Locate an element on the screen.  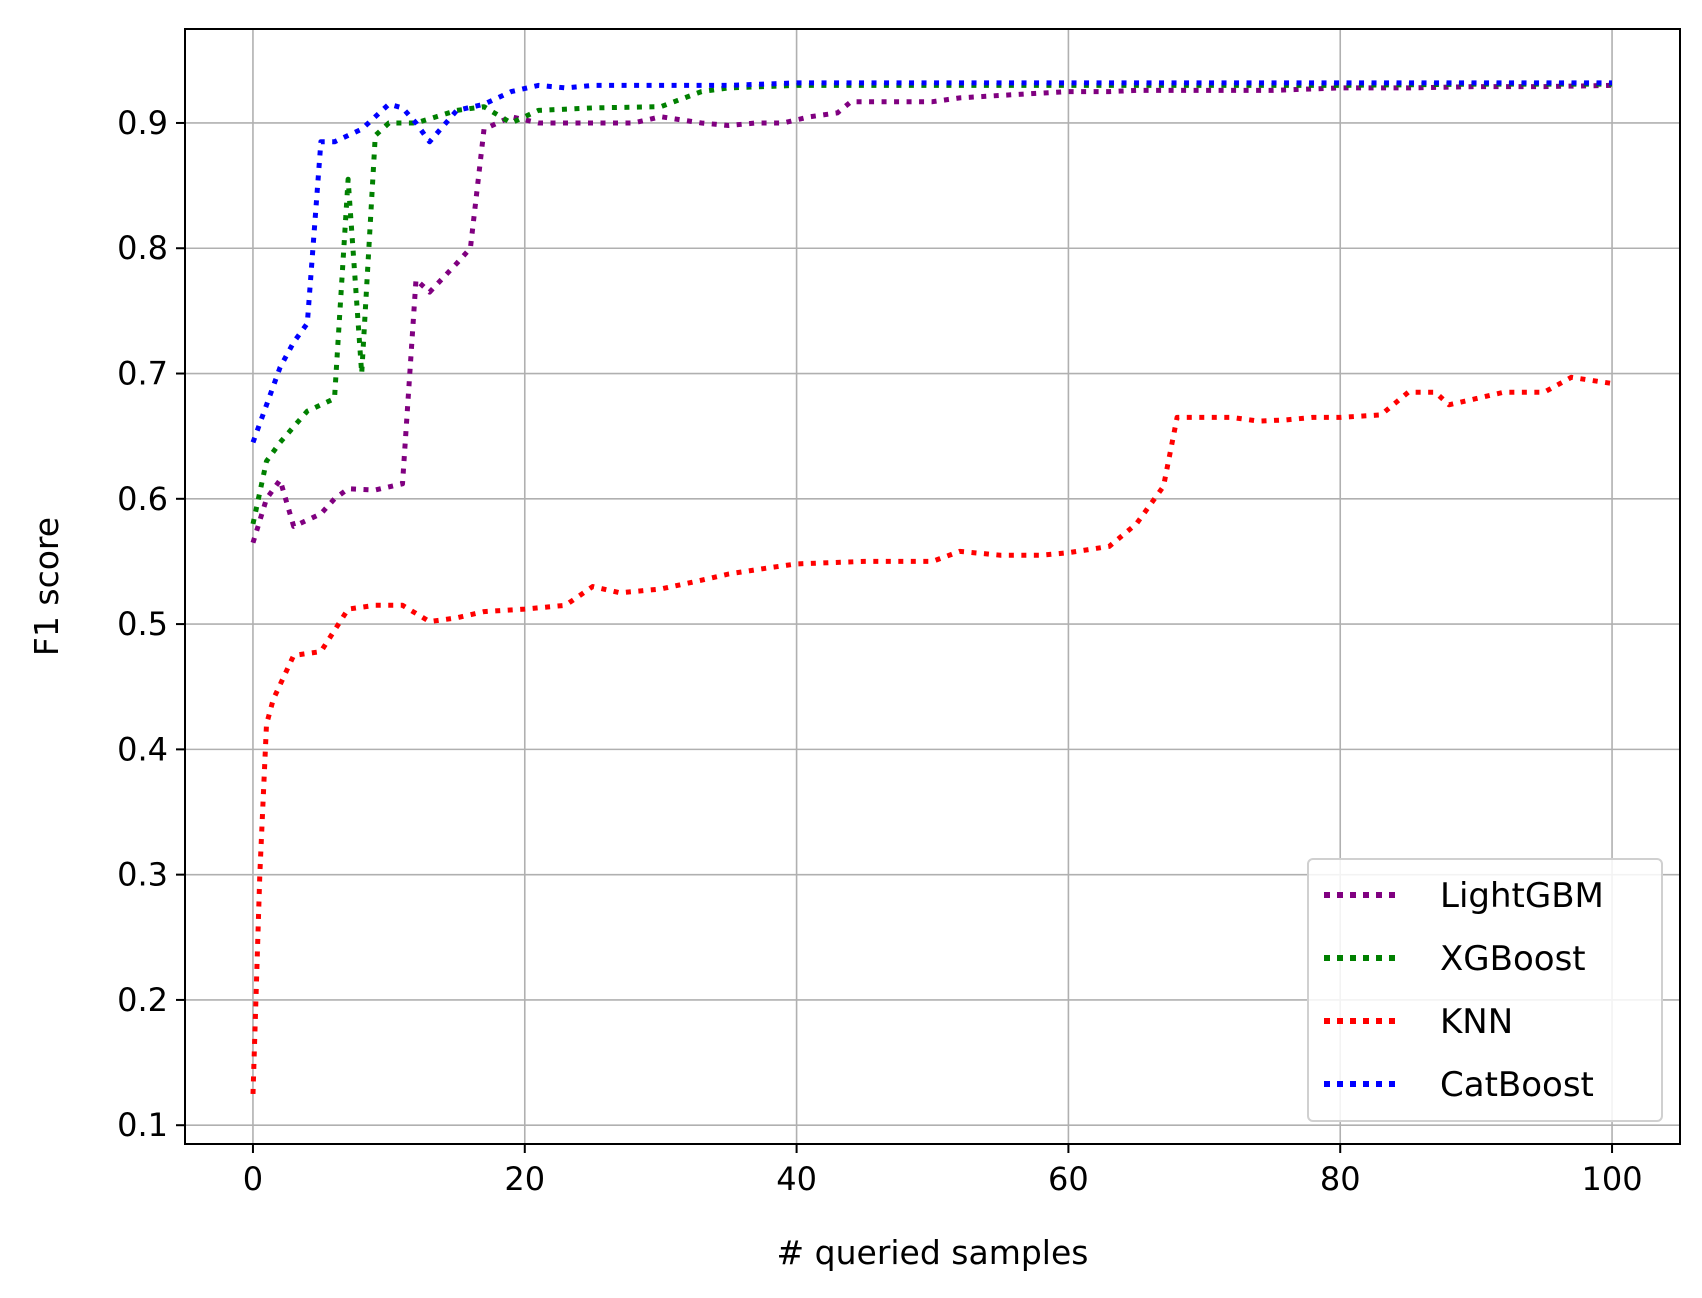
legend-label: XGBoost is located at coordinates (1513, 959).